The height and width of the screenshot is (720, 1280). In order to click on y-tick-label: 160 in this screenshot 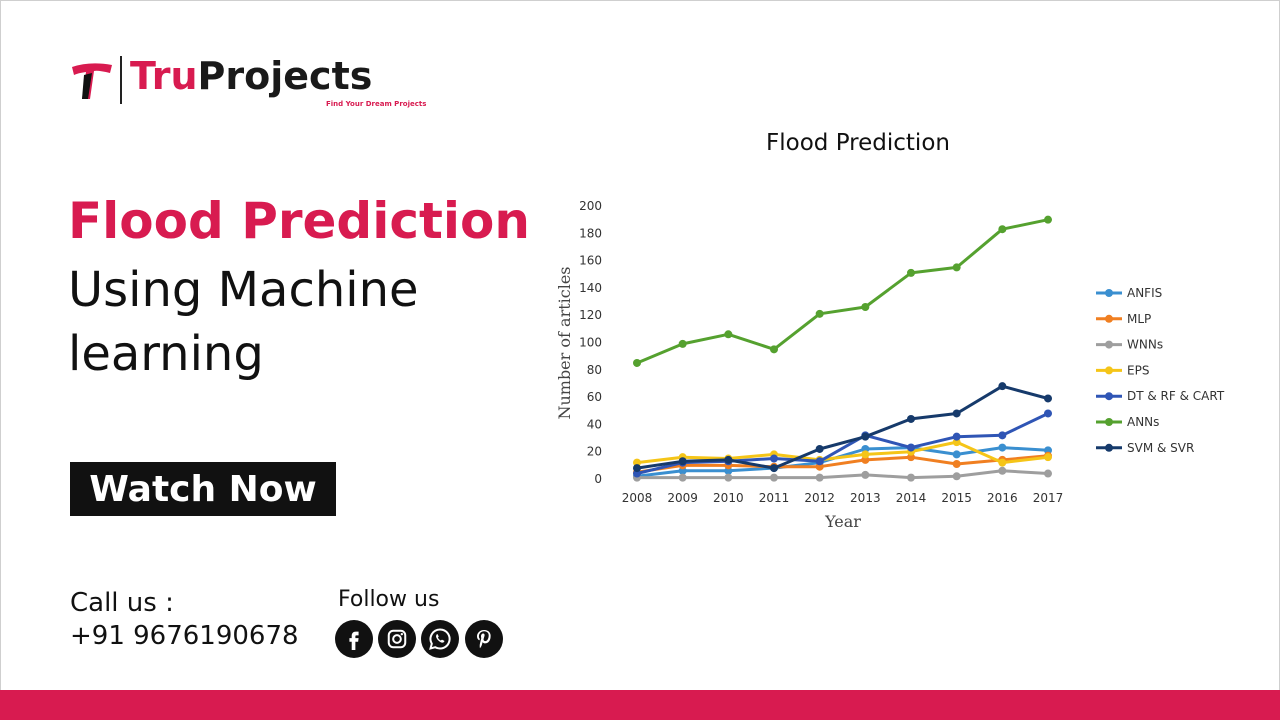, I will do `click(590, 261)`.